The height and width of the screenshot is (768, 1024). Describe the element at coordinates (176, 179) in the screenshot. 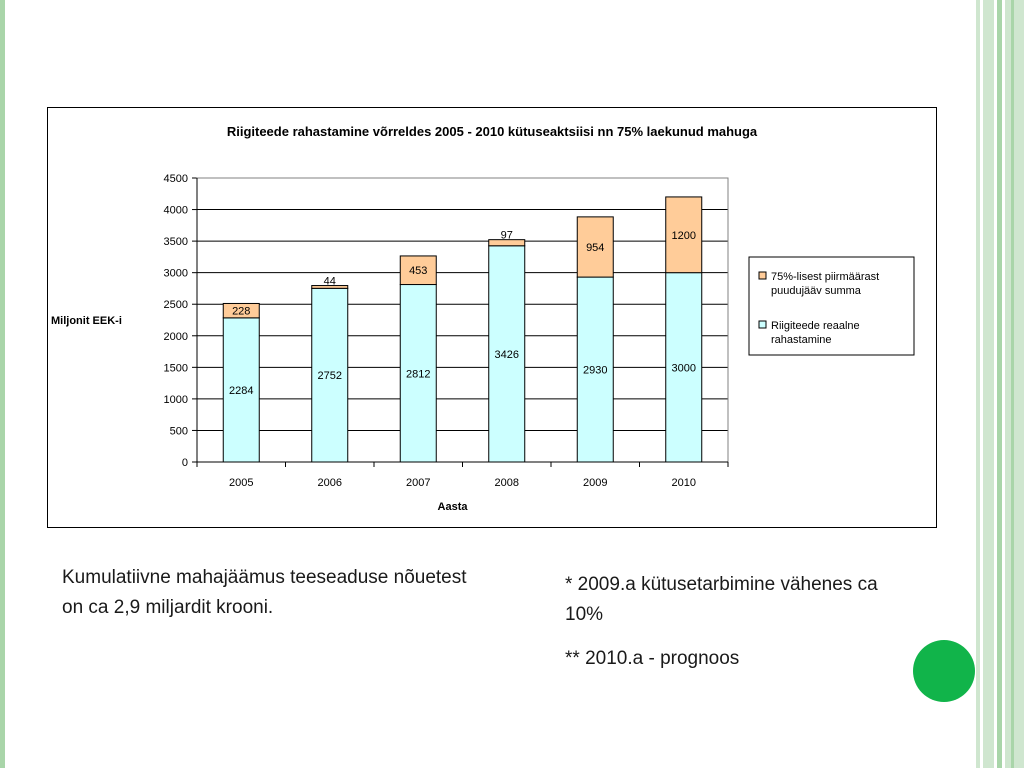

I see `y-tick-label: 4500` at that location.